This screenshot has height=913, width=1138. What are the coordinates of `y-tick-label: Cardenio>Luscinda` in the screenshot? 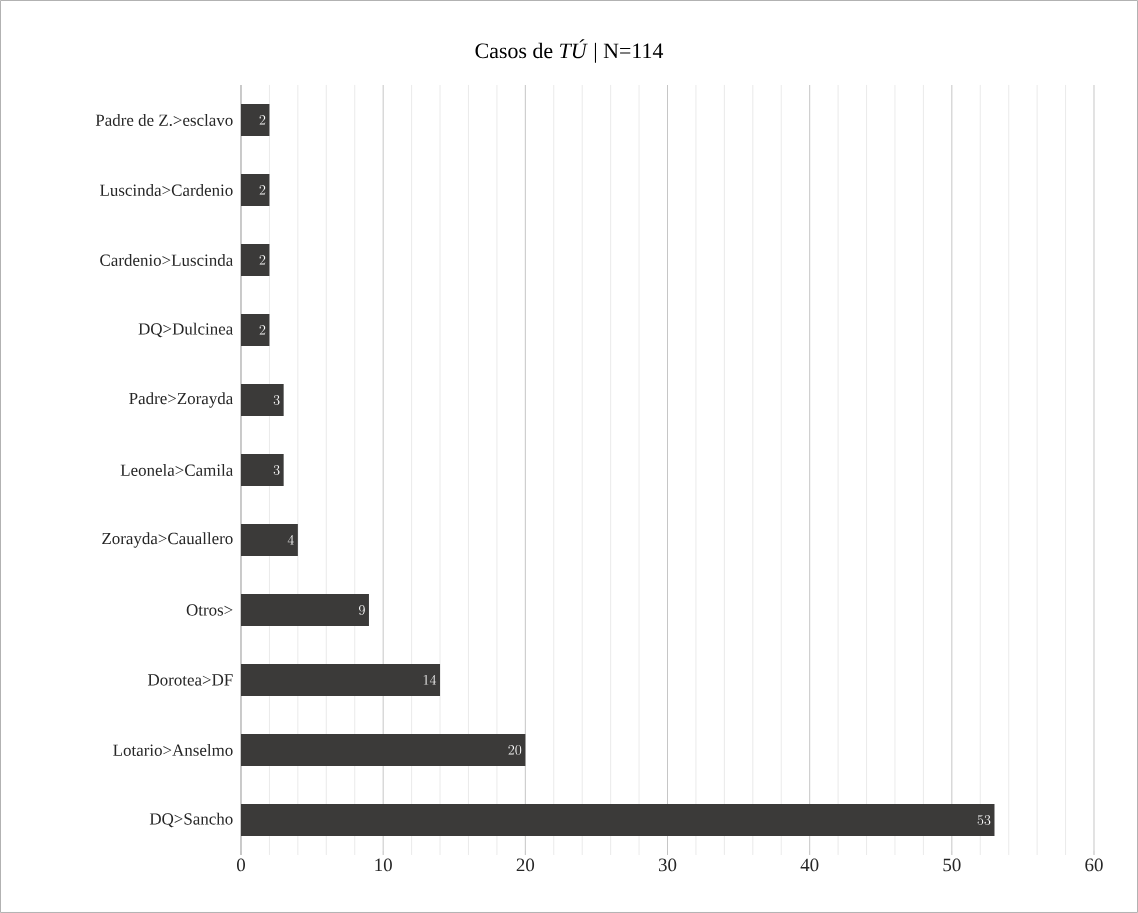 It's located at (167, 260).